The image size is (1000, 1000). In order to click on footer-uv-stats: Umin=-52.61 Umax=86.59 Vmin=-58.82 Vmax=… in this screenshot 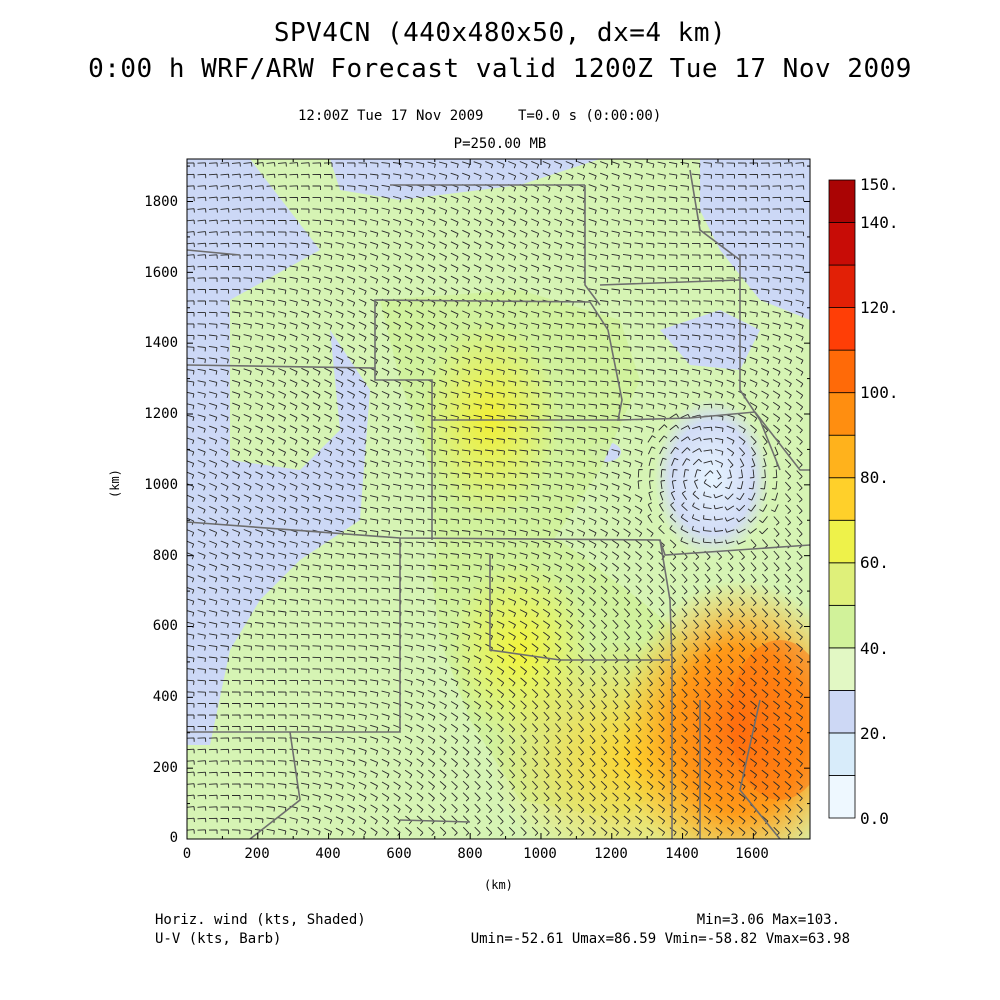, I will do `click(660, 939)`.